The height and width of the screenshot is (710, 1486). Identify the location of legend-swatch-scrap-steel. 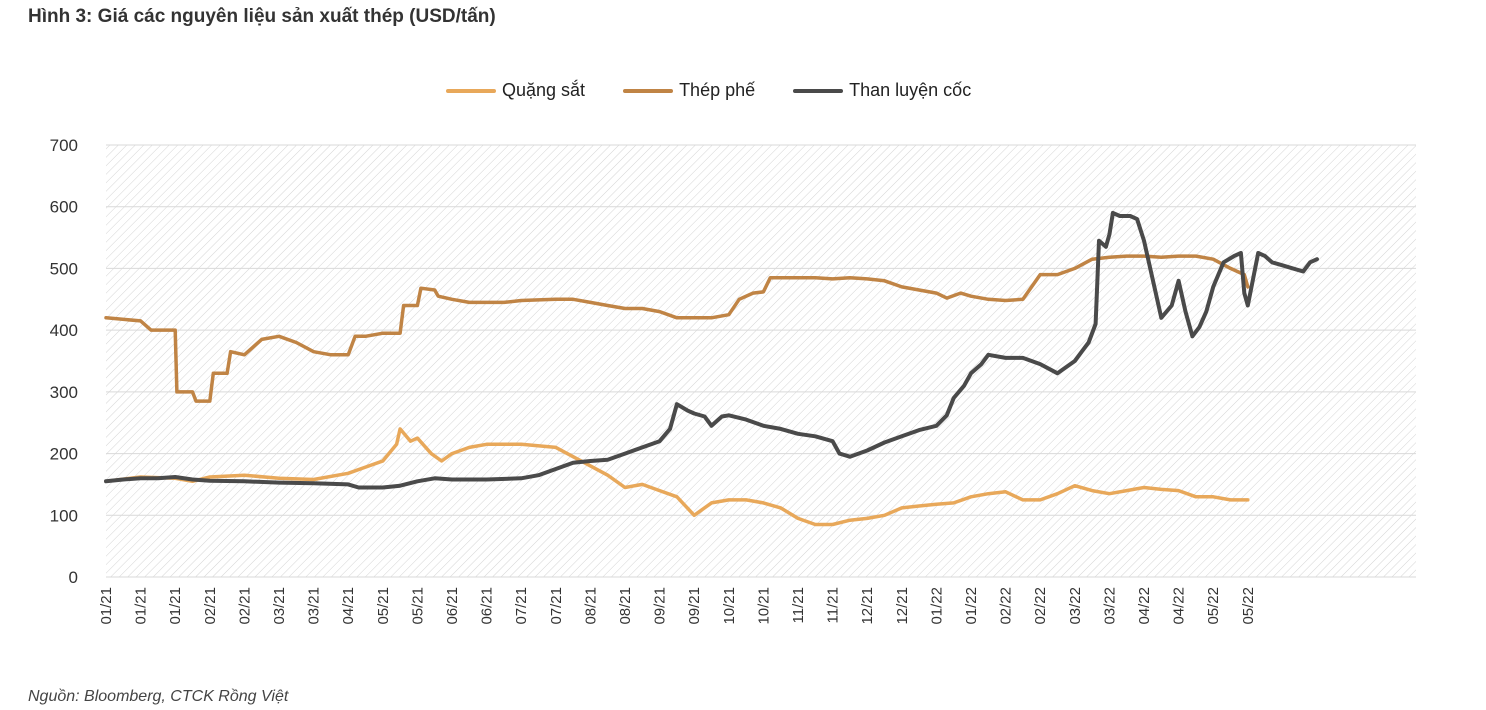
(648, 90).